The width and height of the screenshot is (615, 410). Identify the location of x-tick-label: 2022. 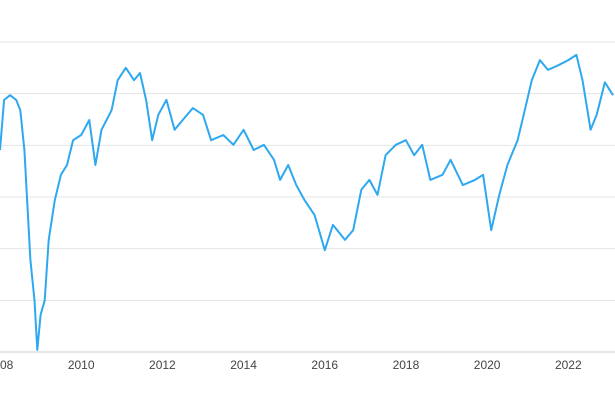
(568, 365).